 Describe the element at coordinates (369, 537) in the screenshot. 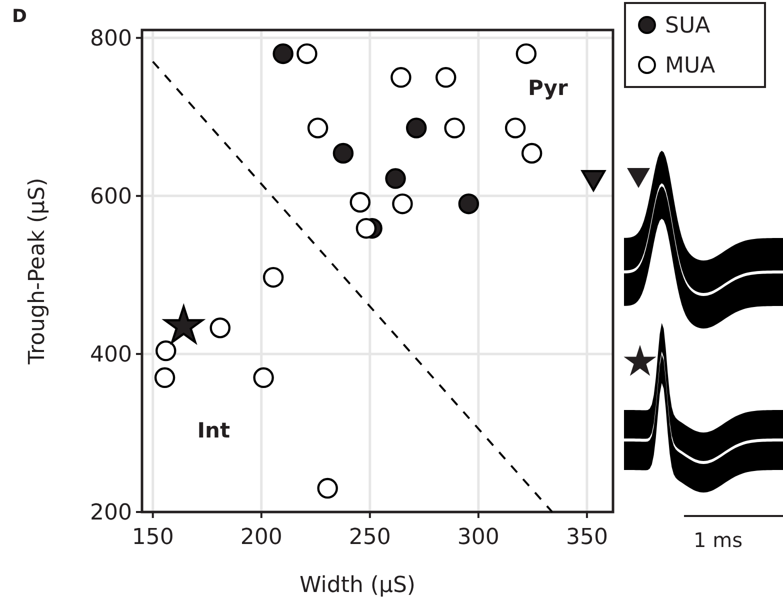

I see `x-tick-label: 250` at that location.